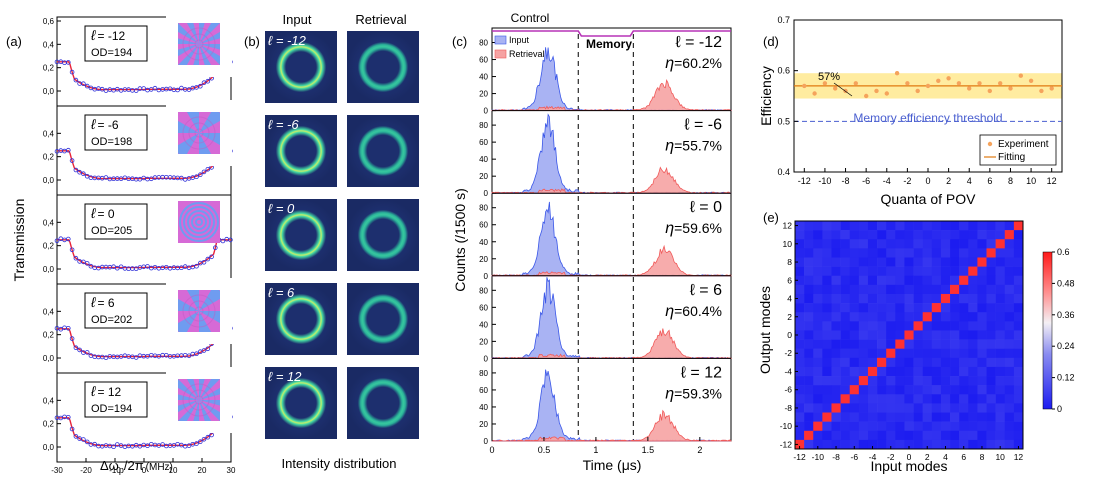 This screenshot has width=1096, height=484. I want to click on legend-input-swatch, so click(500, 40).